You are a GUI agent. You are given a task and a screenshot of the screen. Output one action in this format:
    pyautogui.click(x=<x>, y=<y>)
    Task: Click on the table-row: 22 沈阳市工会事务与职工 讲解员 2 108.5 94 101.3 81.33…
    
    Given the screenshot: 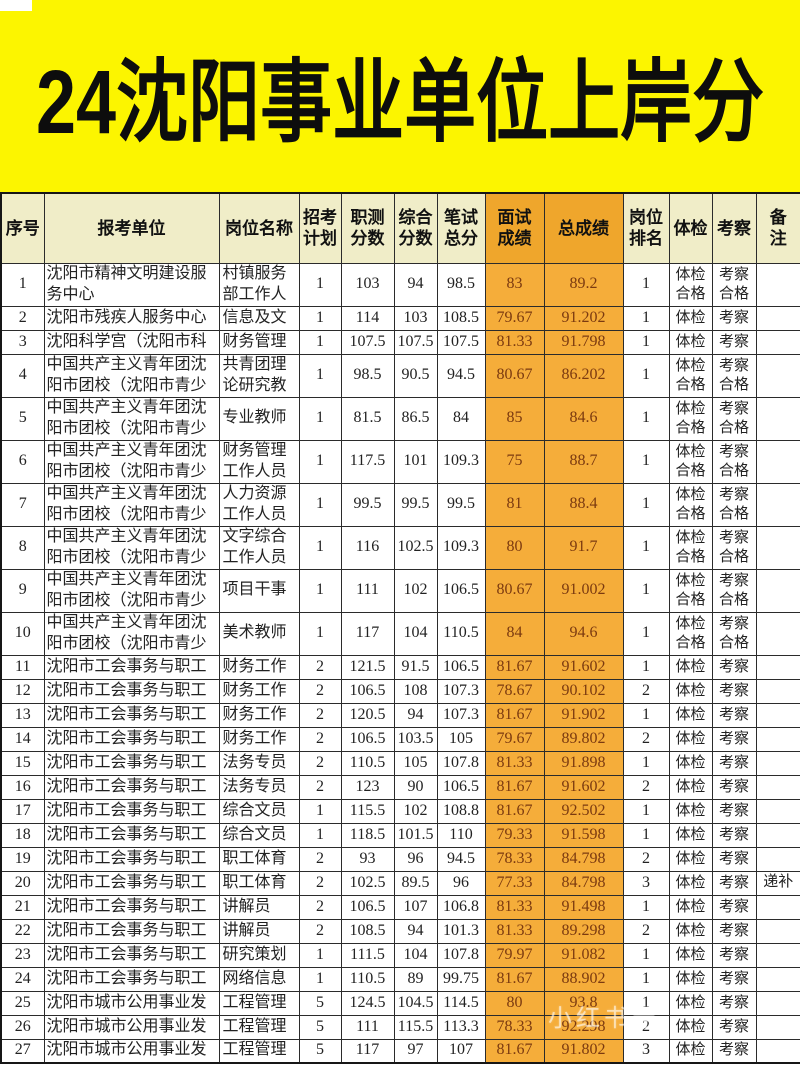 What is the action you would take?
    pyautogui.click(x=400, y=931)
    